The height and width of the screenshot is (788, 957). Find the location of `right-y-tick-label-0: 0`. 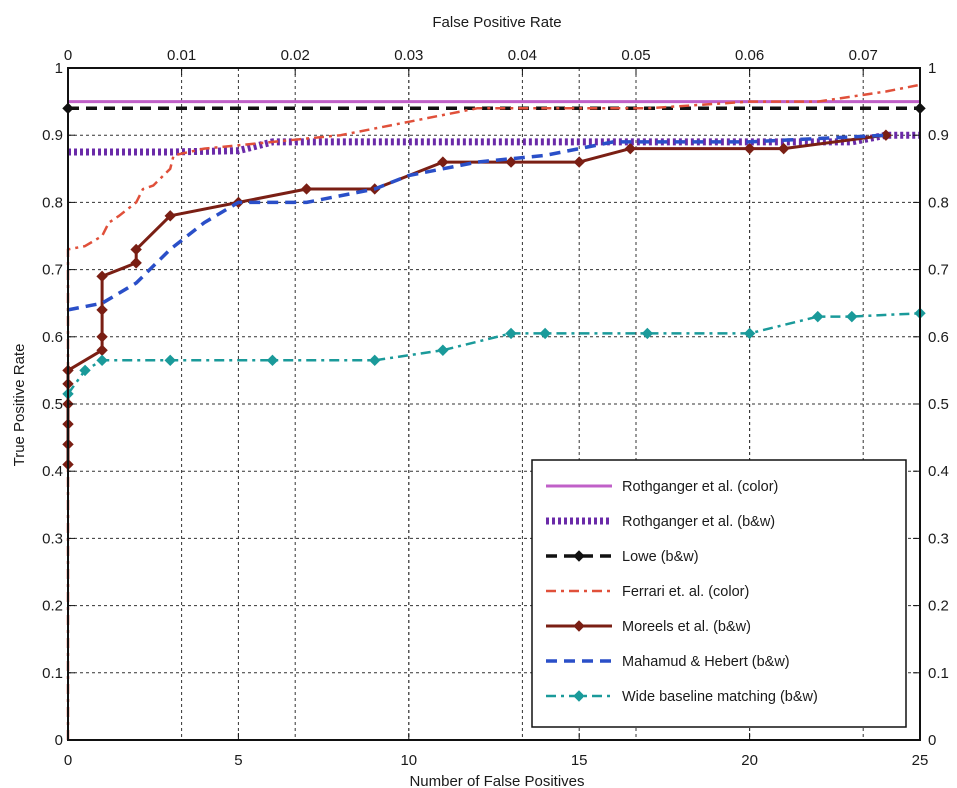

right-y-tick-label-0: 0 is located at coordinates (932, 740).